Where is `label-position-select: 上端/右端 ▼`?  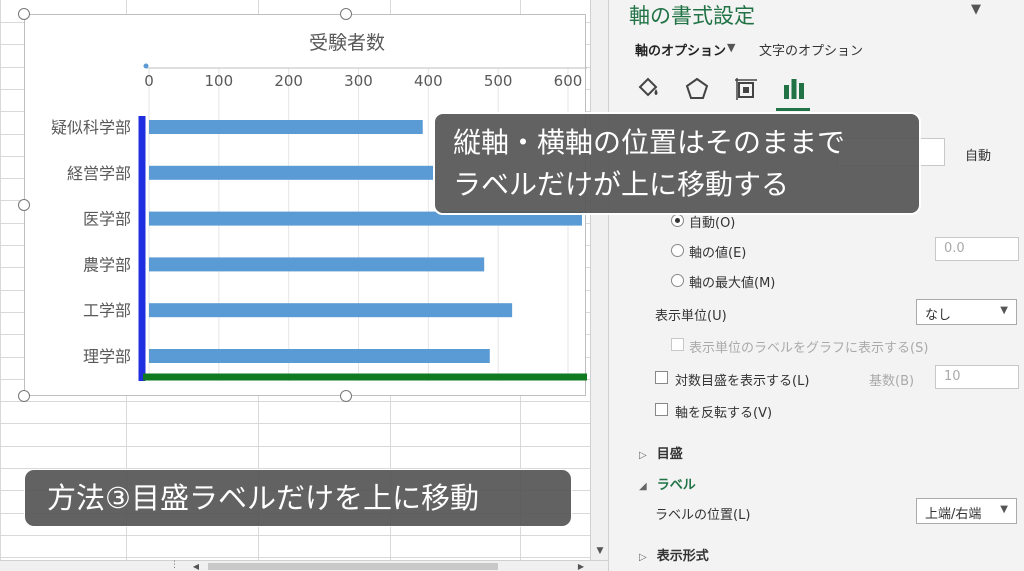
label-position-select: 上端/右端 ▼ is located at coordinates (966, 511).